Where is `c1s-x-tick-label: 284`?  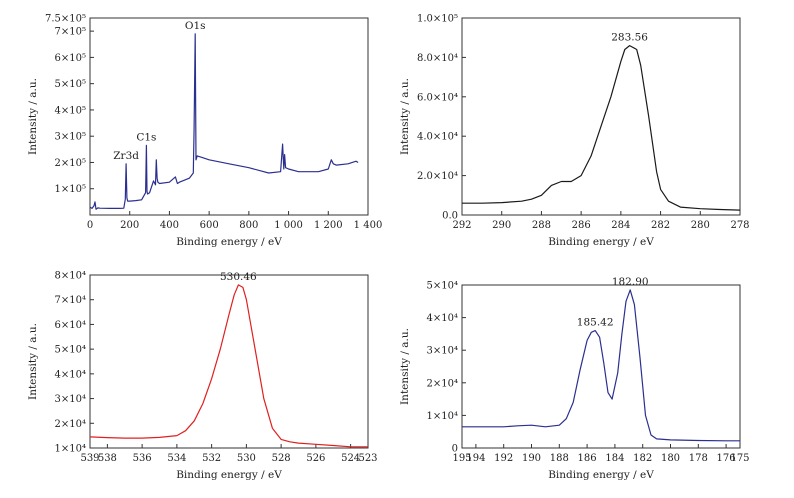 c1s-x-tick-label: 284 is located at coordinates (620, 225).